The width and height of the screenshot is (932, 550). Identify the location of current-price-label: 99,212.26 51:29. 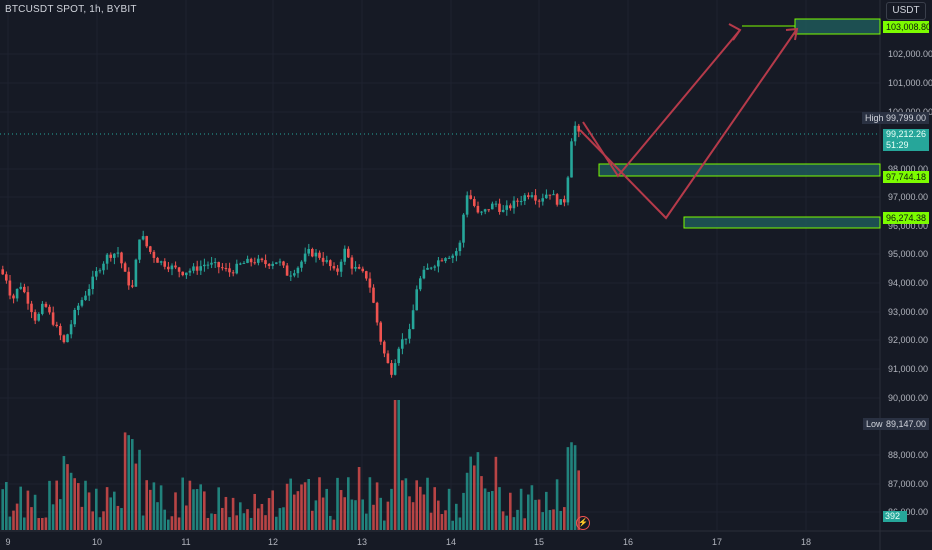
(906, 140).